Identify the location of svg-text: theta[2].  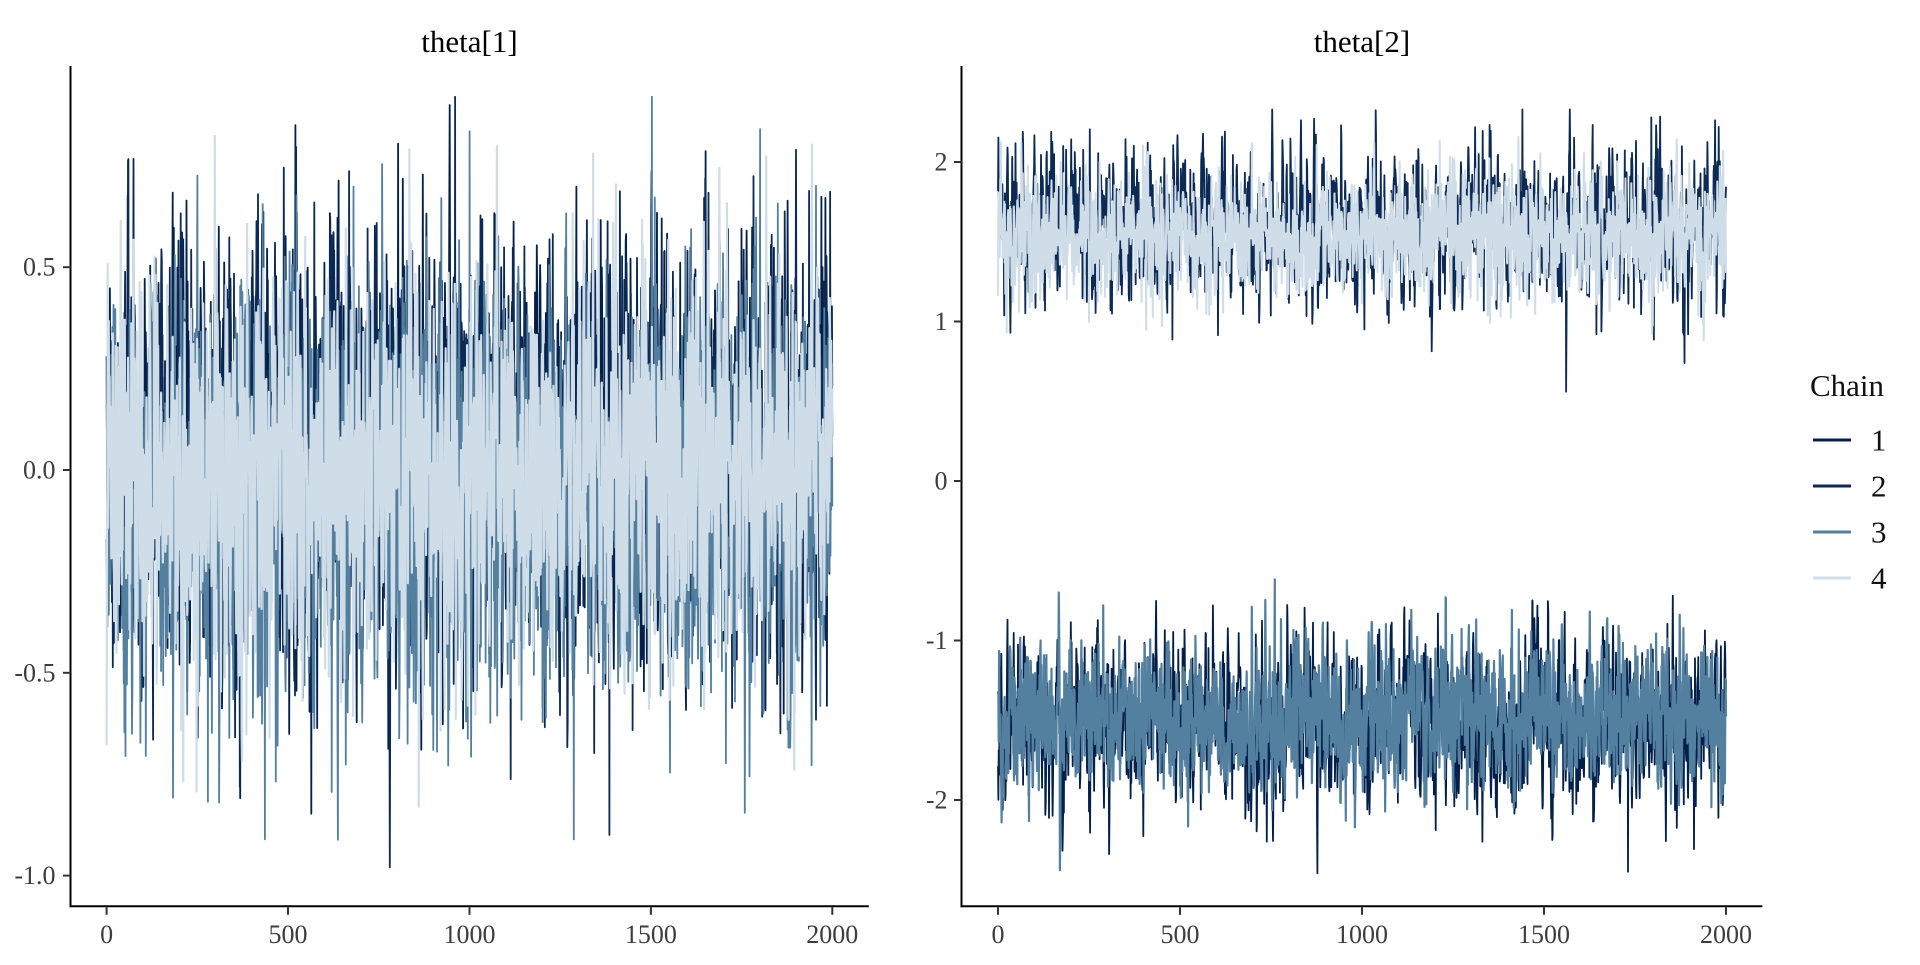
(1362, 41).